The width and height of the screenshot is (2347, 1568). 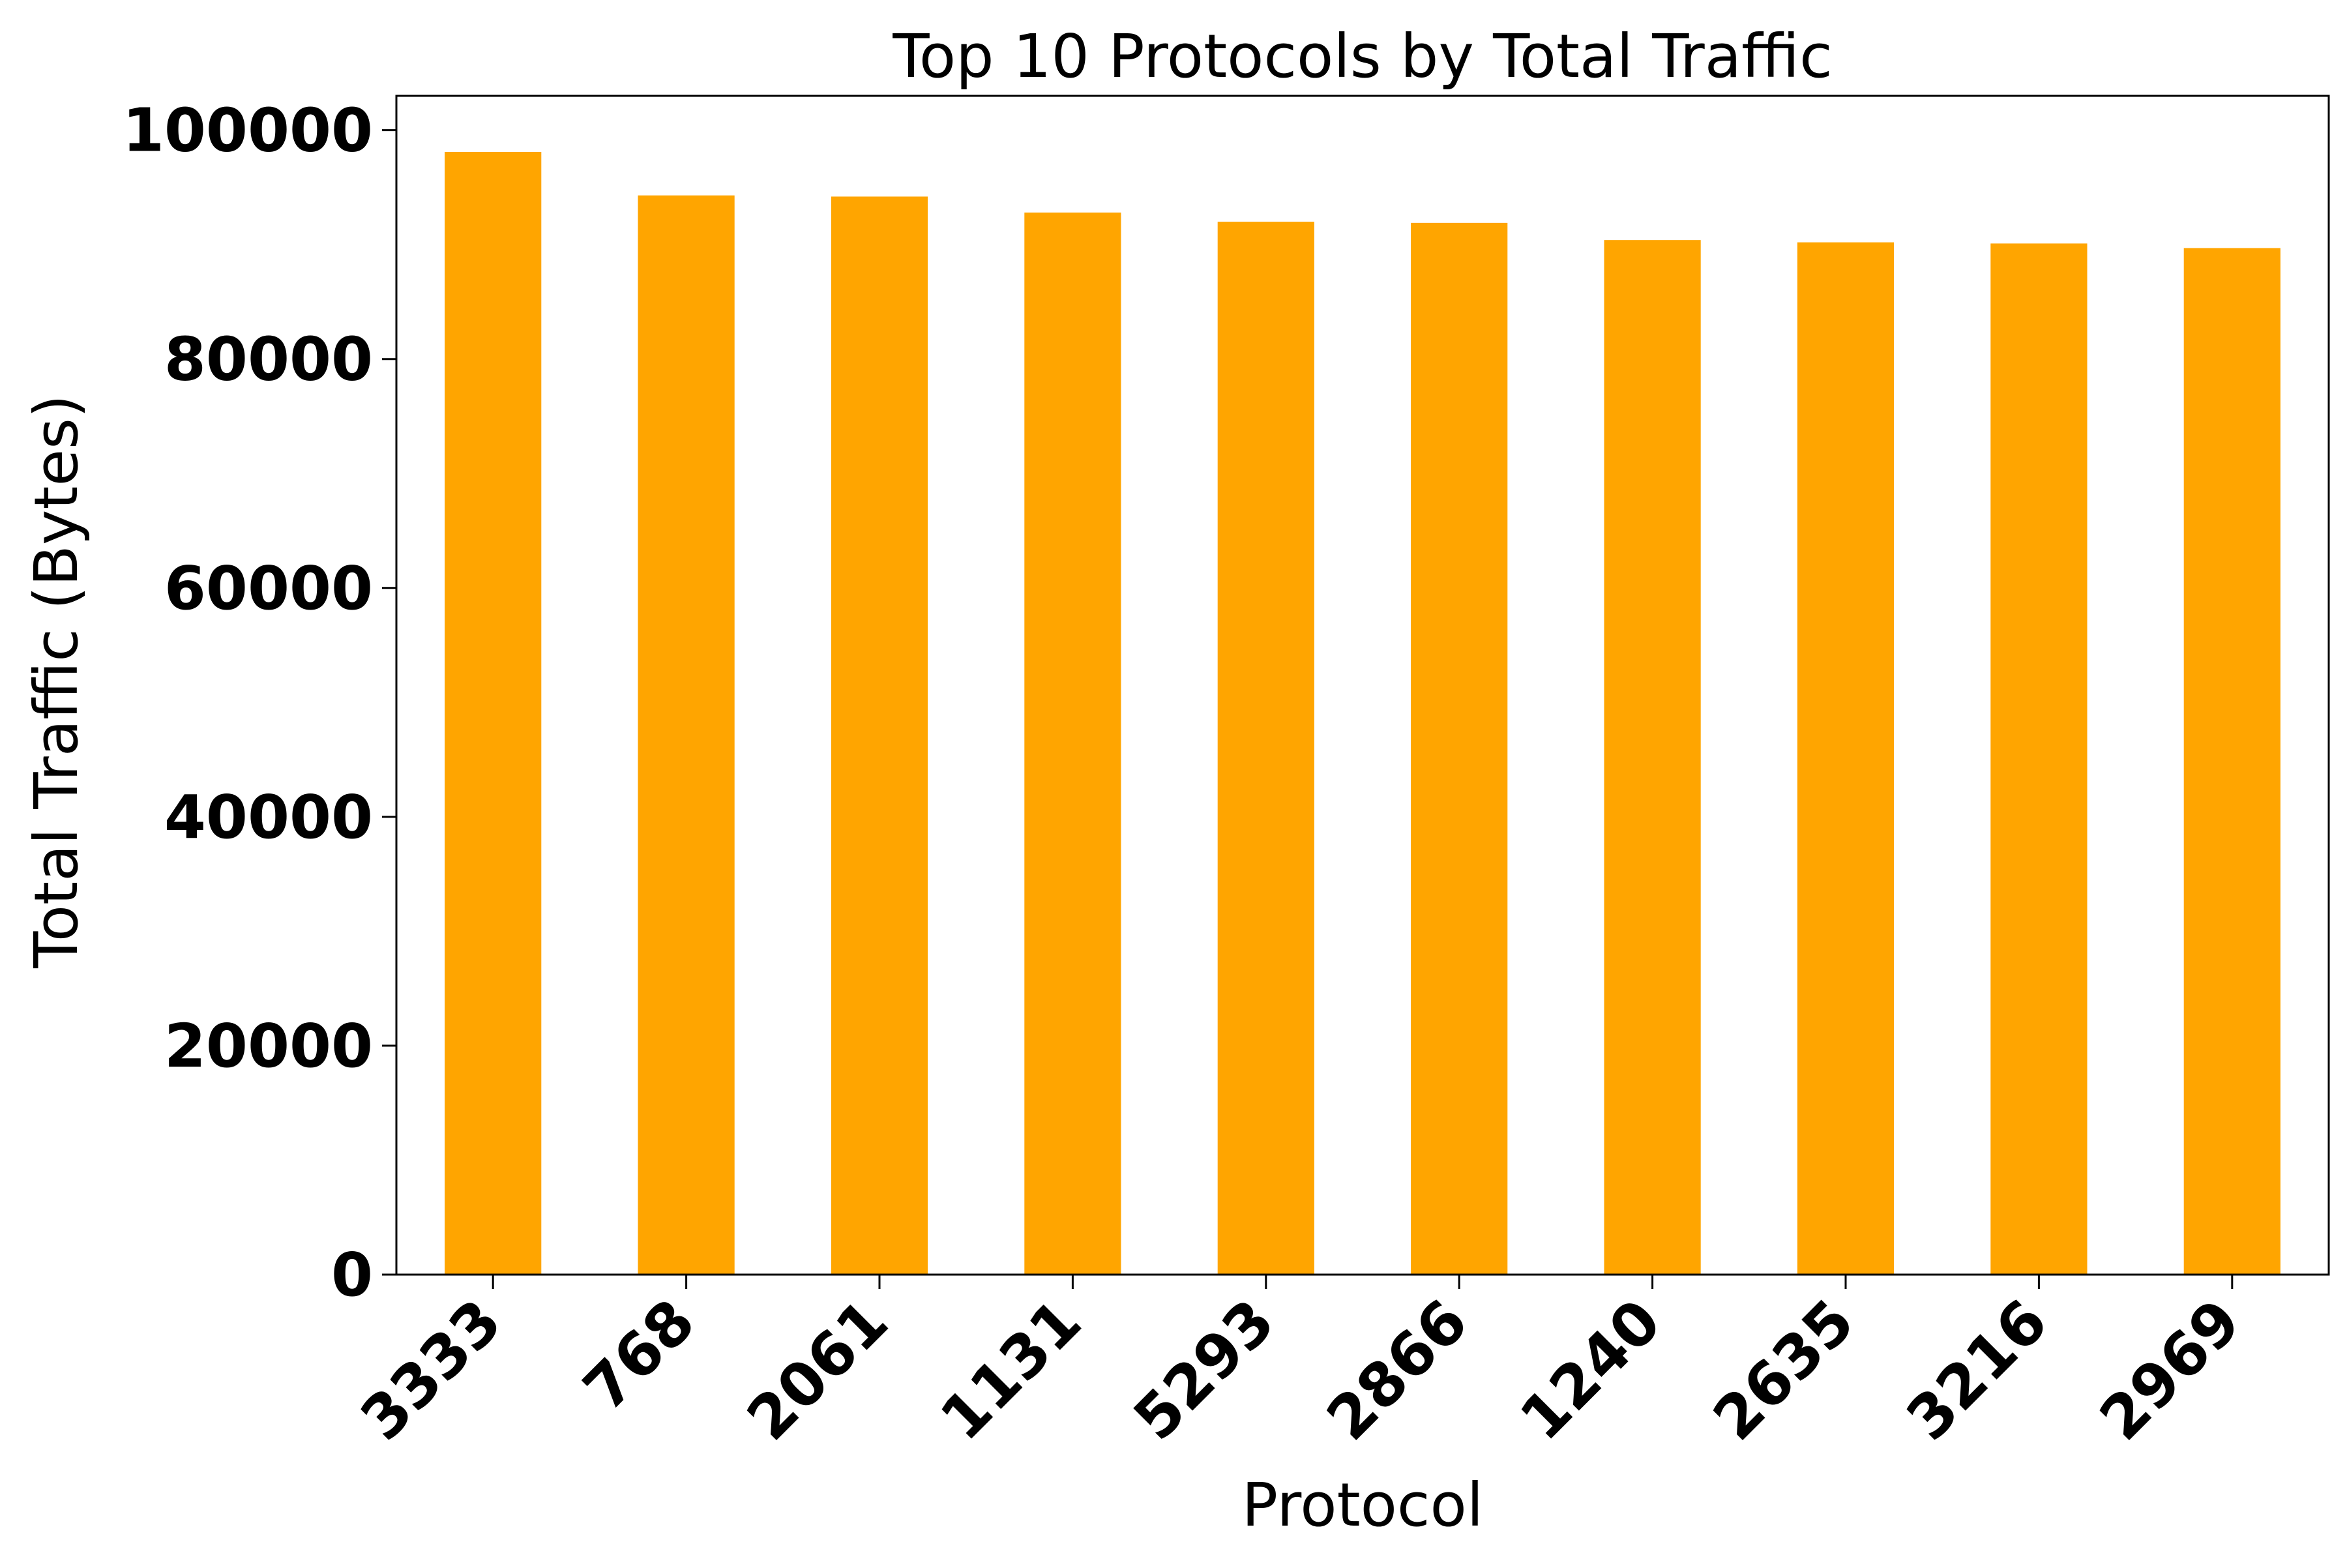 What do you see at coordinates (268, 359) in the screenshot?
I see `y-tick-label: 80000` at bounding box center [268, 359].